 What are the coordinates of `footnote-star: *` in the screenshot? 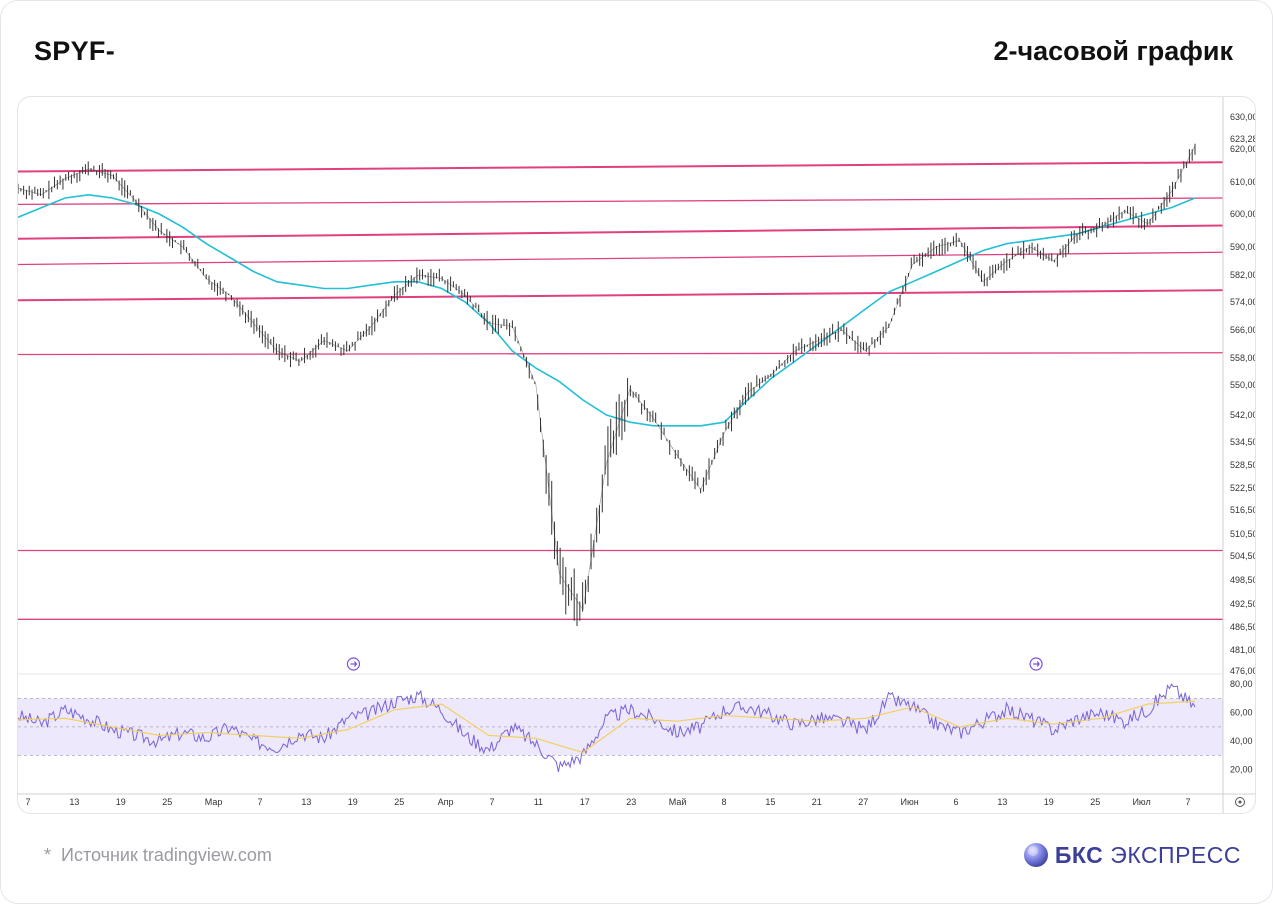 It's located at (48, 855).